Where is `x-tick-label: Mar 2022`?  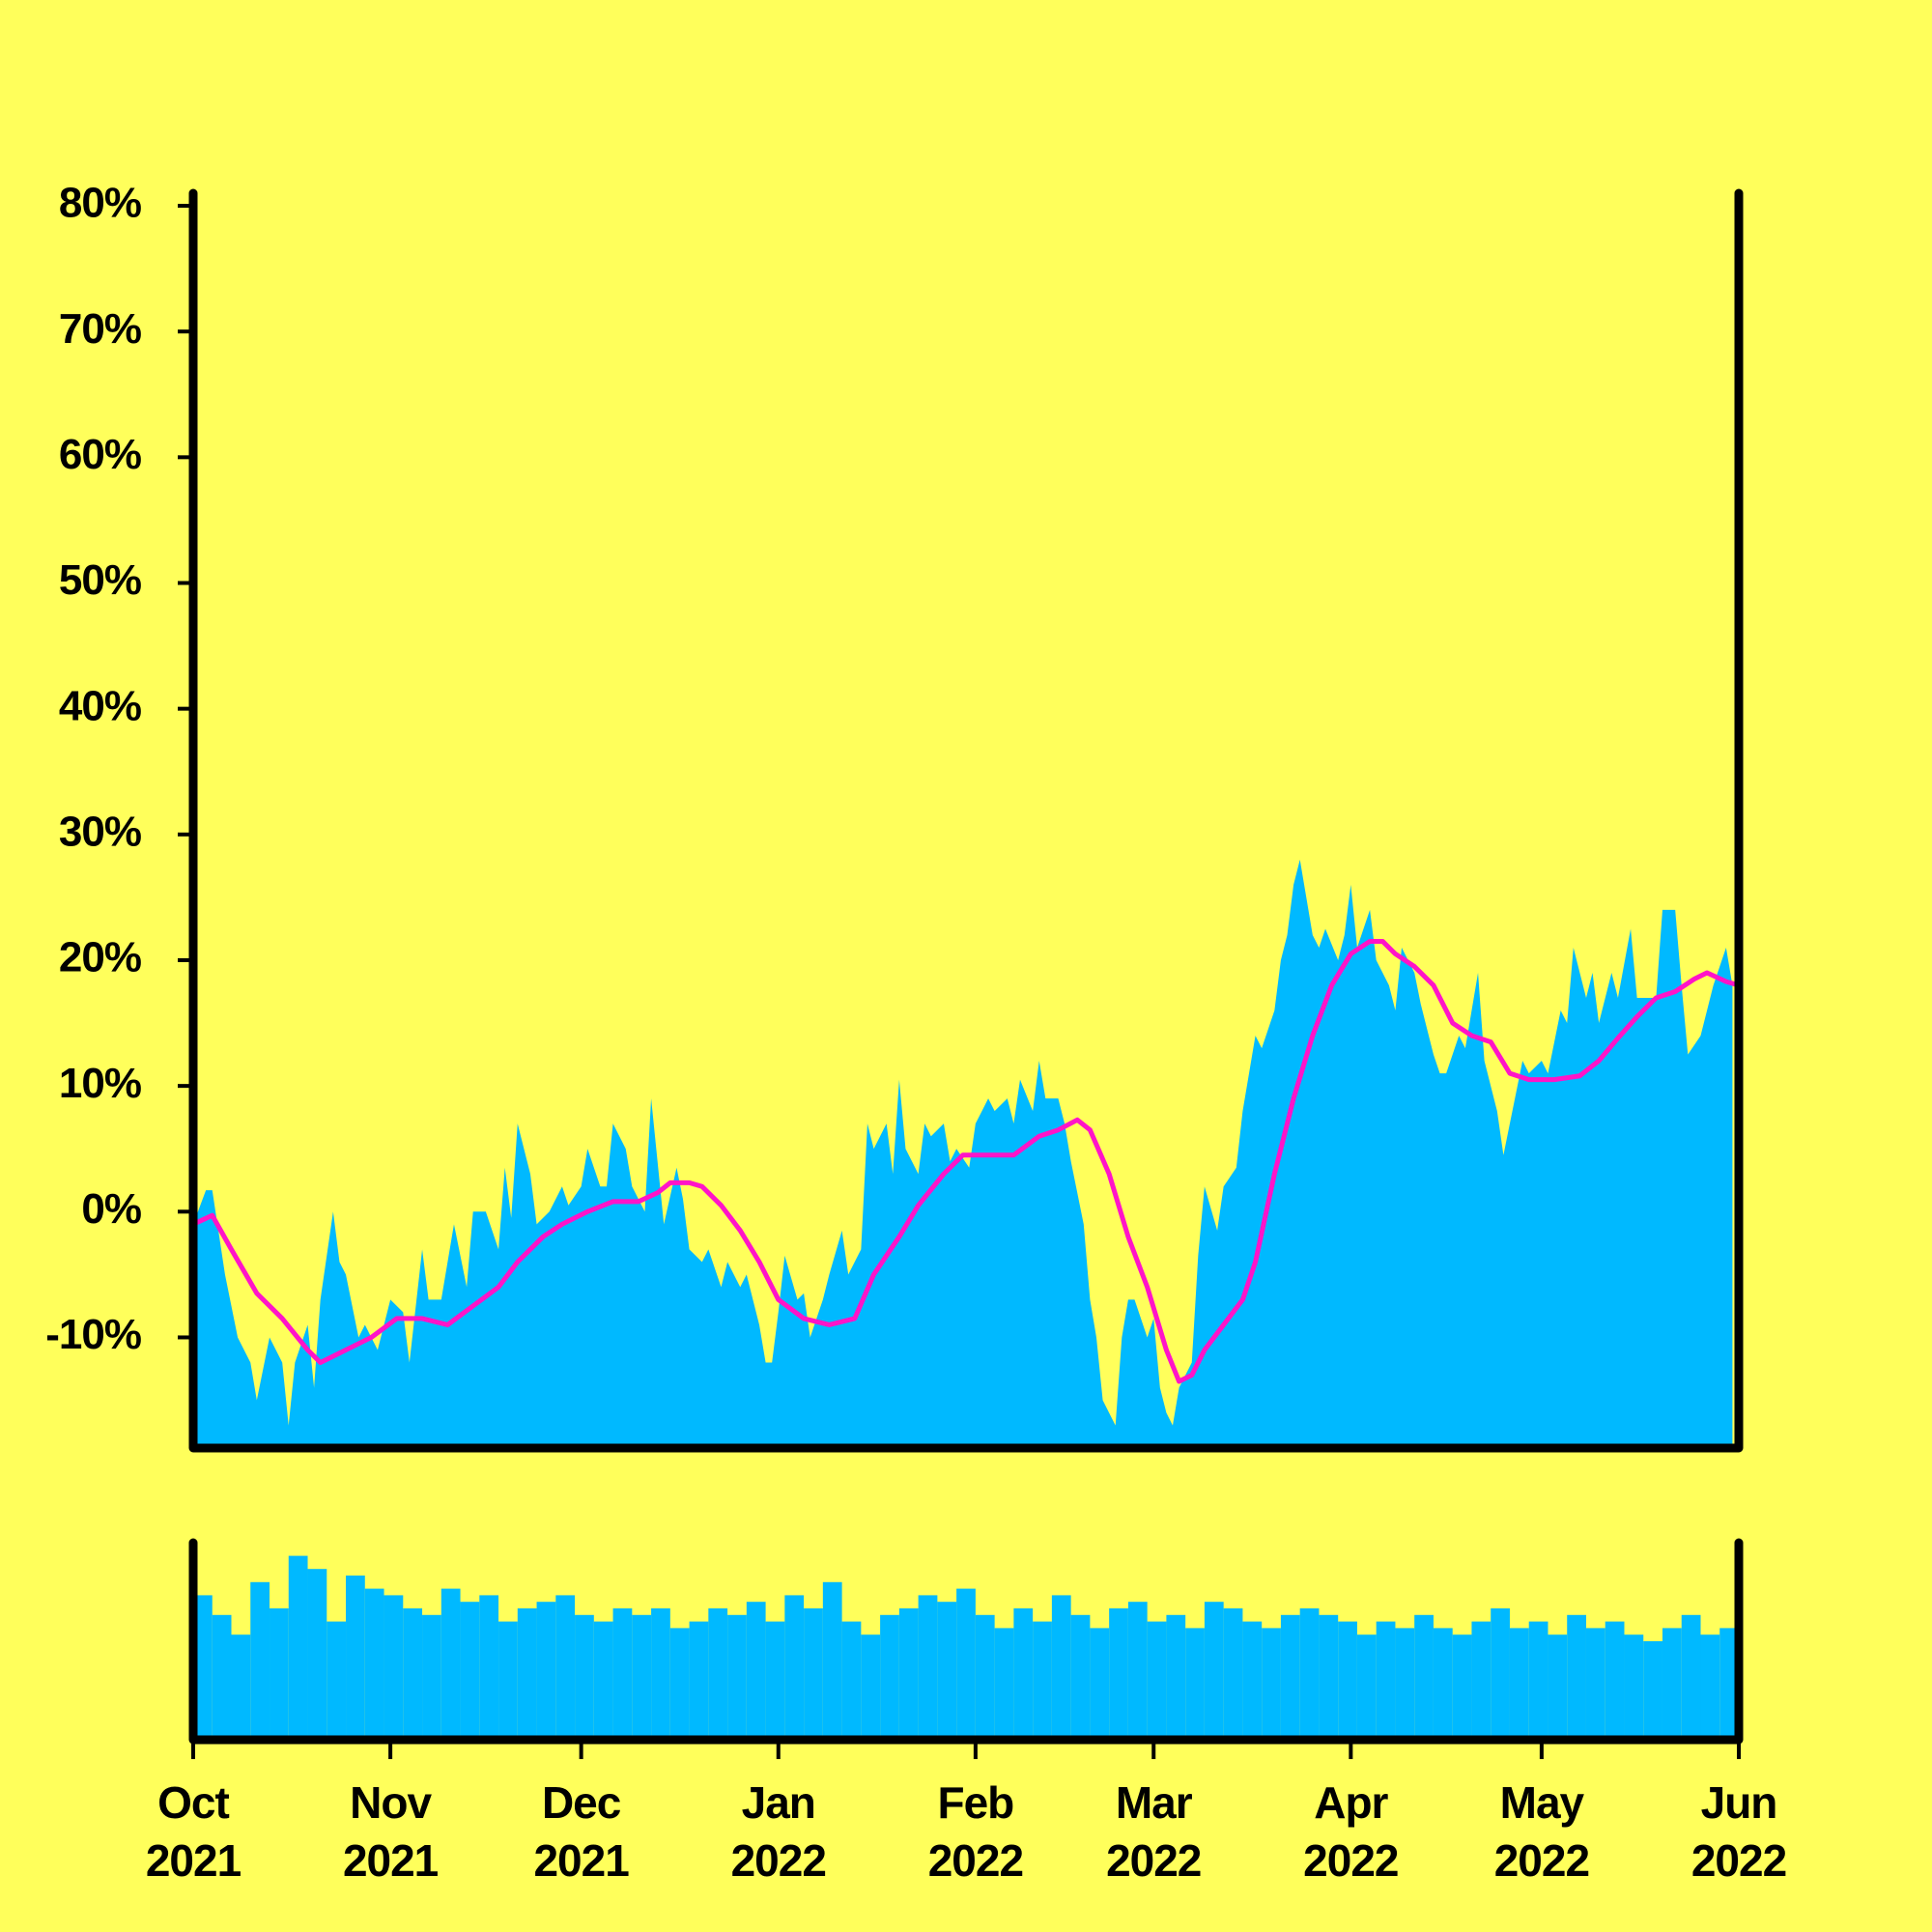 x-tick-label: Mar 2022 is located at coordinates (1154, 1831).